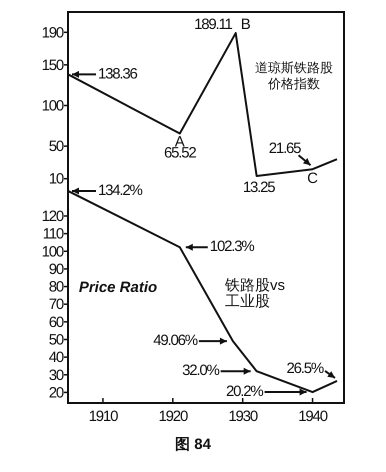  Describe the element at coordinates (173, 416) in the screenshot. I see `x-tick-label: 1920` at that location.